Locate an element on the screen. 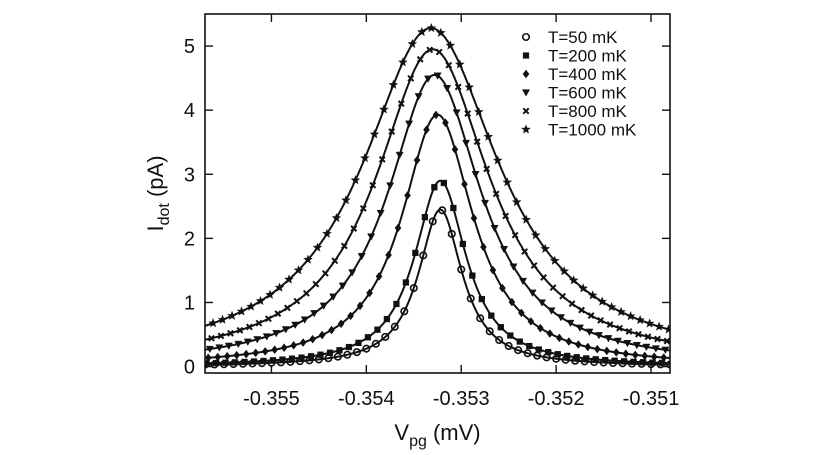 The image size is (822, 455). x-tick-label: -0.351 is located at coordinates (651, 399).